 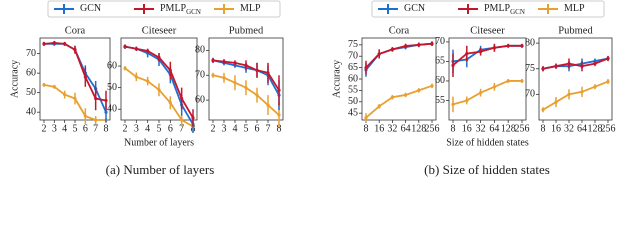 What do you see at coordinates (530, 42) in the screenshot?
I see `y-tick-label: 80` at bounding box center [530, 42].